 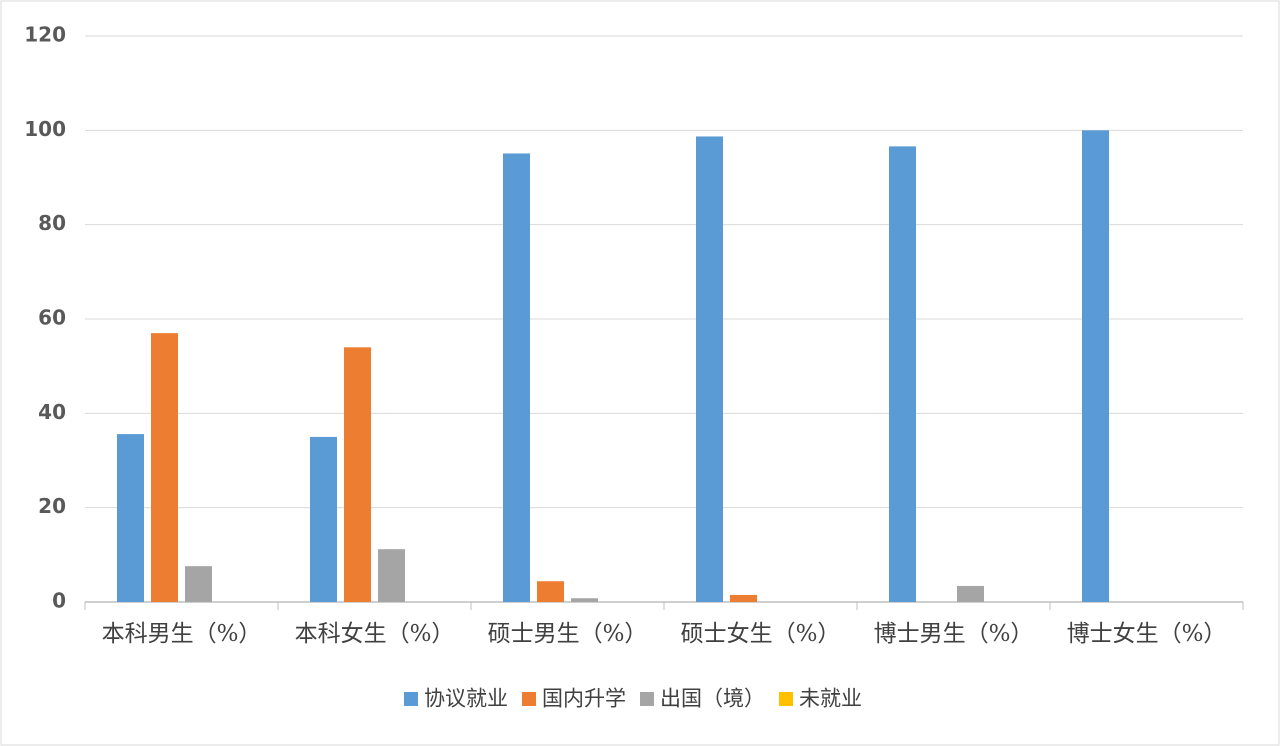 What do you see at coordinates (466, 699) in the screenshot?
I see `legend-label: 协议就业` at bounding box center [466, 699].